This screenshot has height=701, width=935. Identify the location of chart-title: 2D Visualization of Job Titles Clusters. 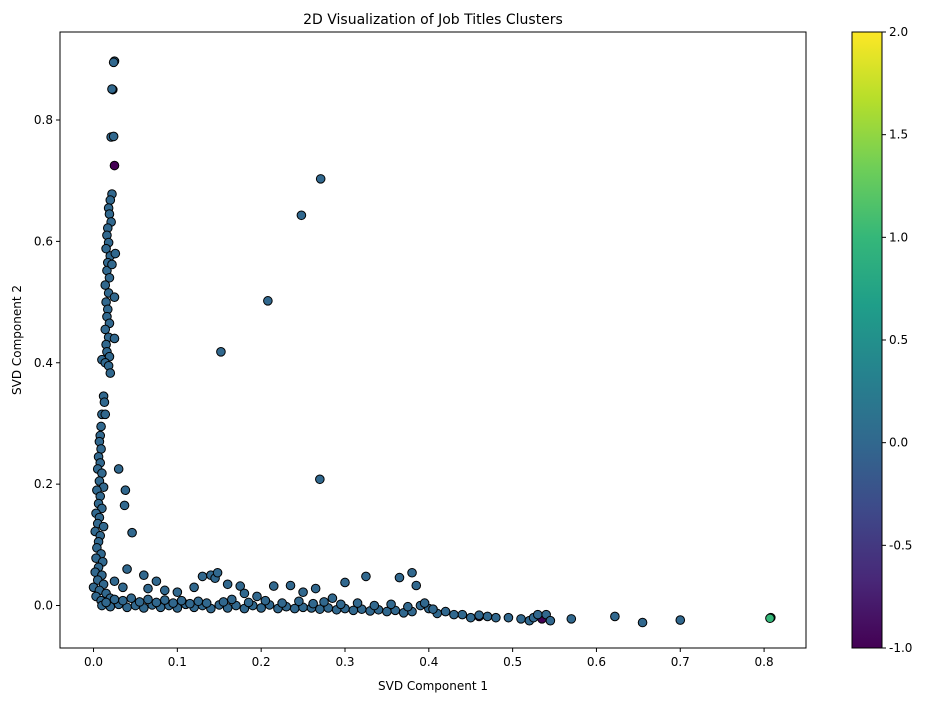
(433, 20).